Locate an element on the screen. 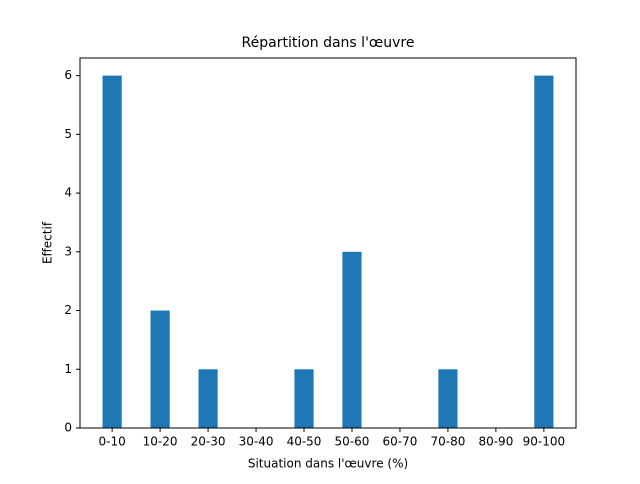 Image resolution: width=640 pixels, height=484 pixels. x-tick-label: 0-10 is located at coordinates (112, 442).